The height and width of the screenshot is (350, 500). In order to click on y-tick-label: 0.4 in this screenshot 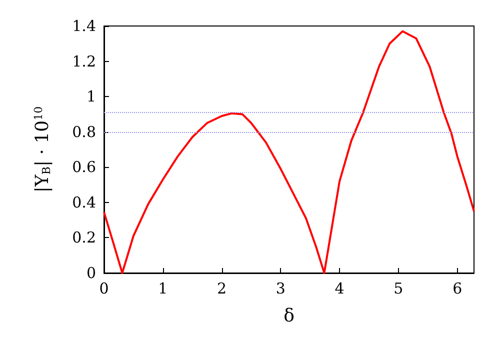, I will do `click(84, 202)`.